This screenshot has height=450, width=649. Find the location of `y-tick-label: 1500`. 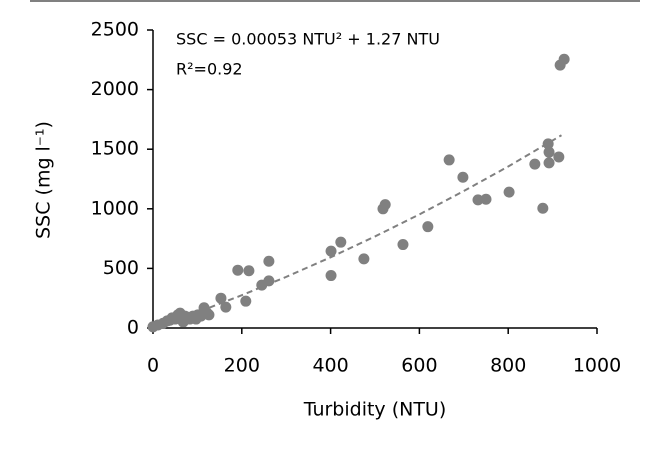

y-tick-label: 1500 is located at coordinates (115, 149).